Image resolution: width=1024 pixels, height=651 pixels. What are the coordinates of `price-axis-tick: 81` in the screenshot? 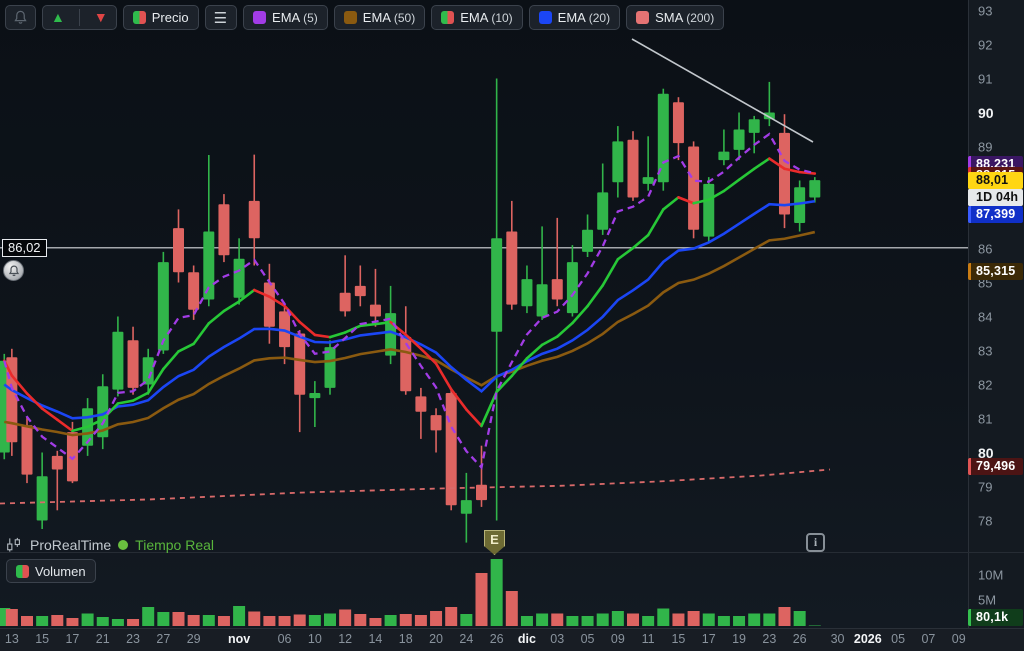 It's located at (985, 418).